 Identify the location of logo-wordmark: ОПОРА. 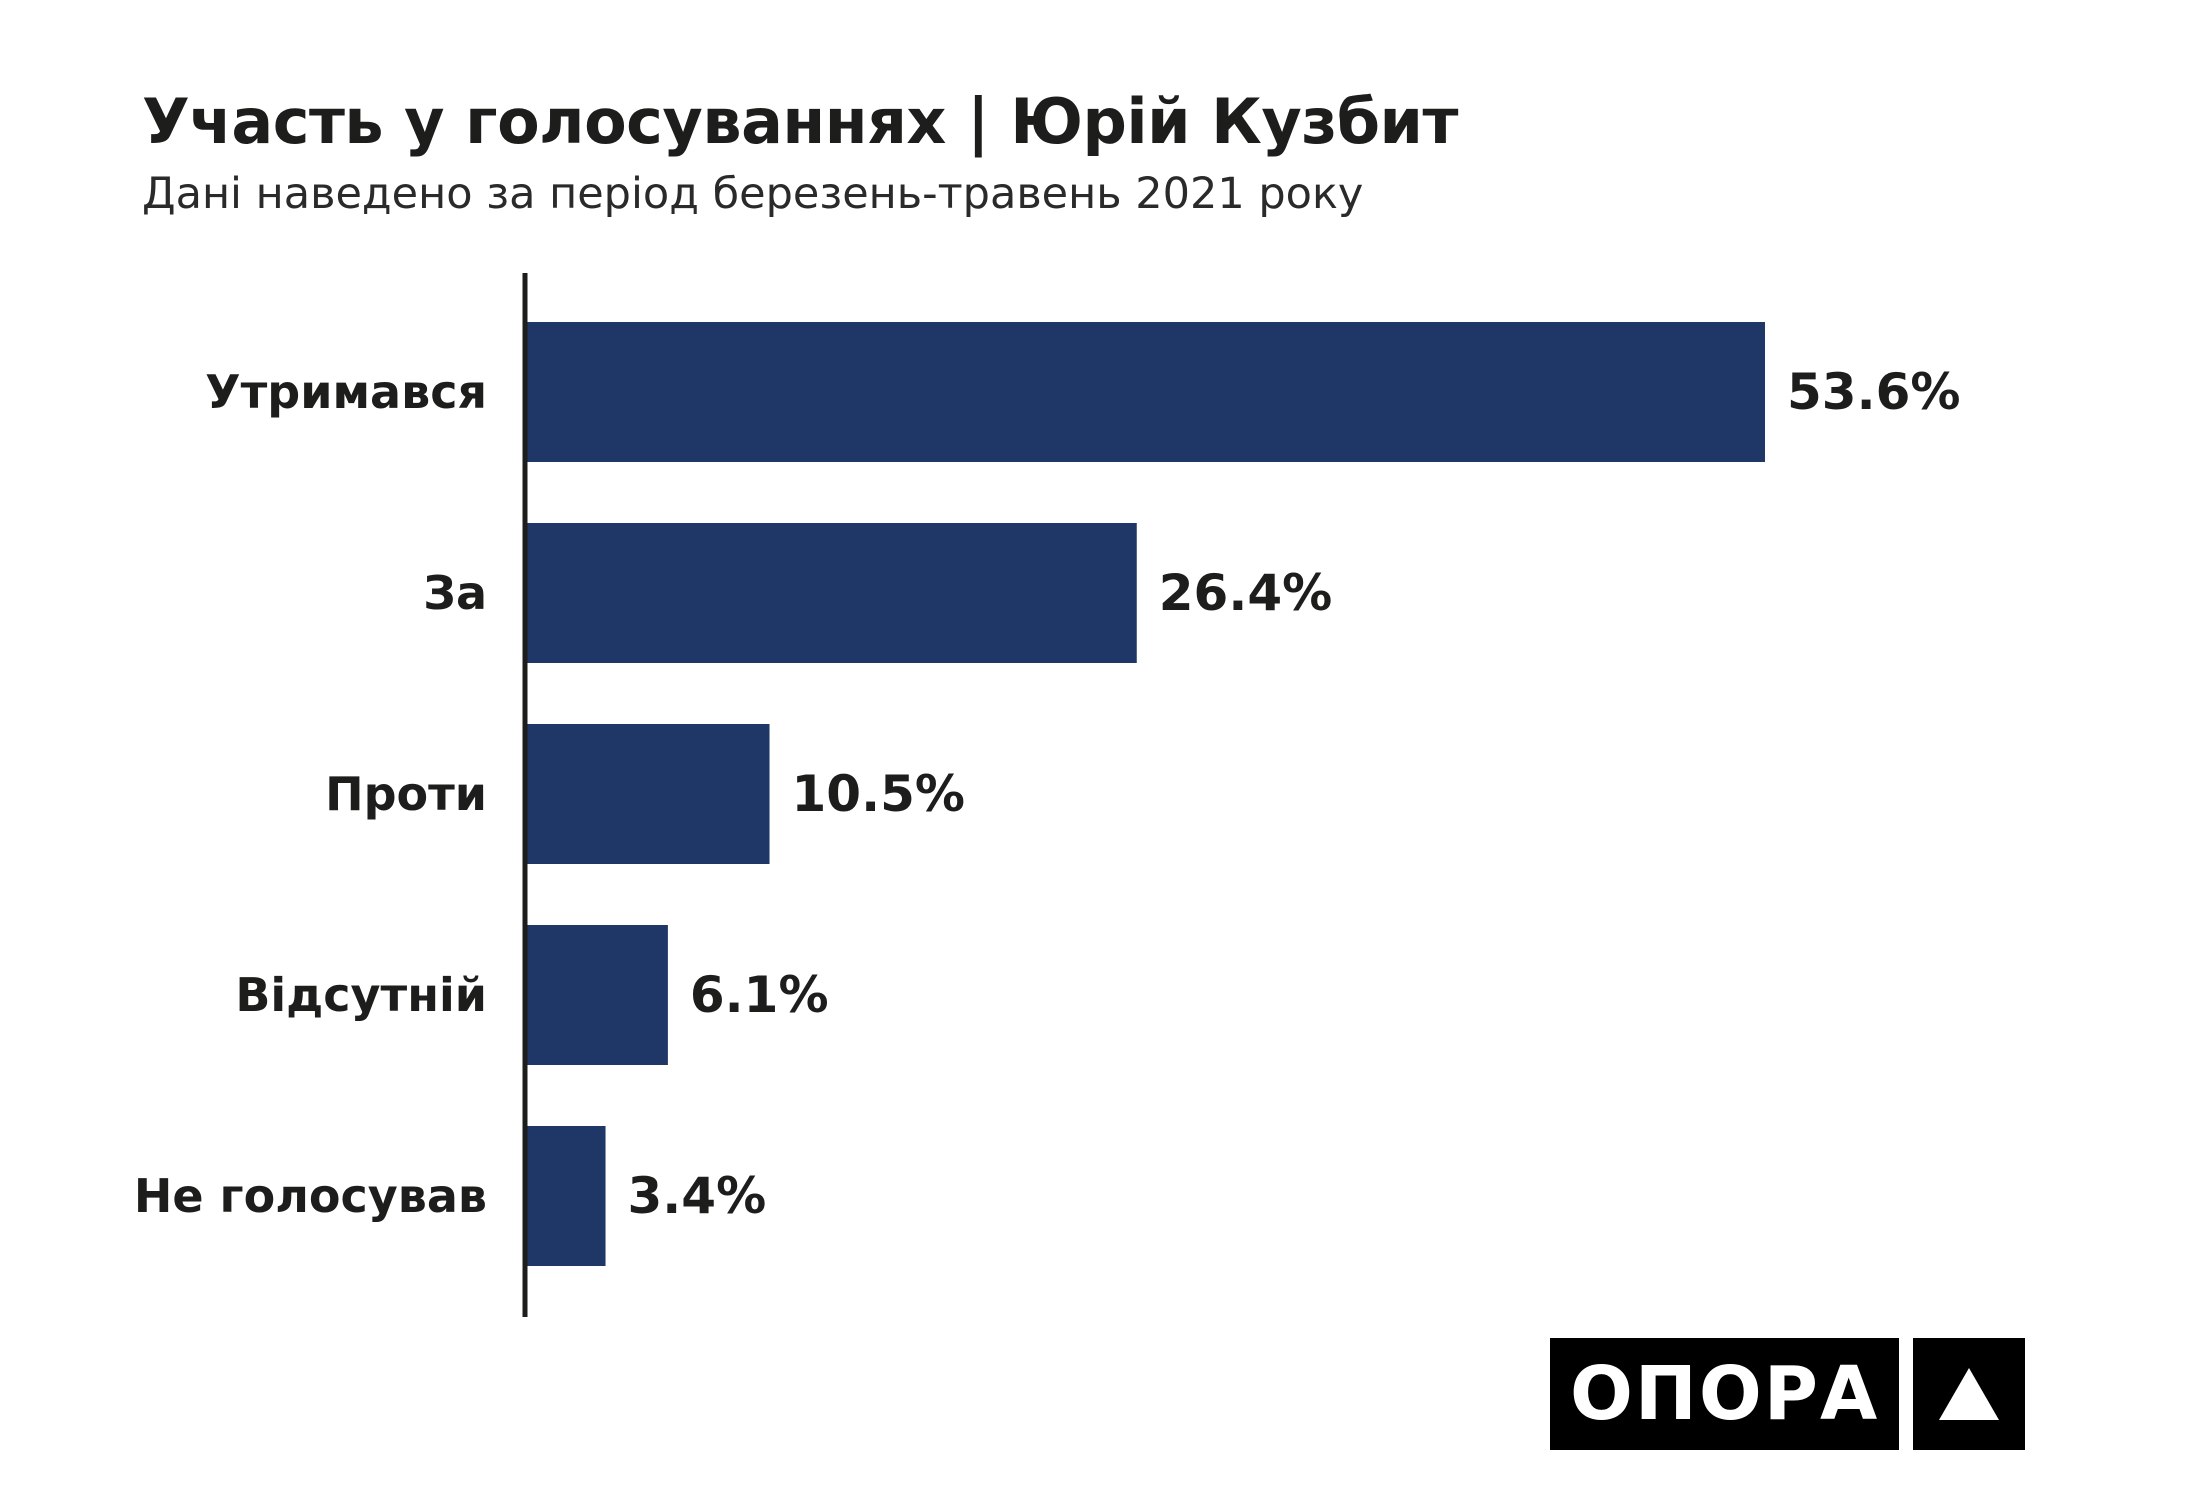
(1725, 1394).